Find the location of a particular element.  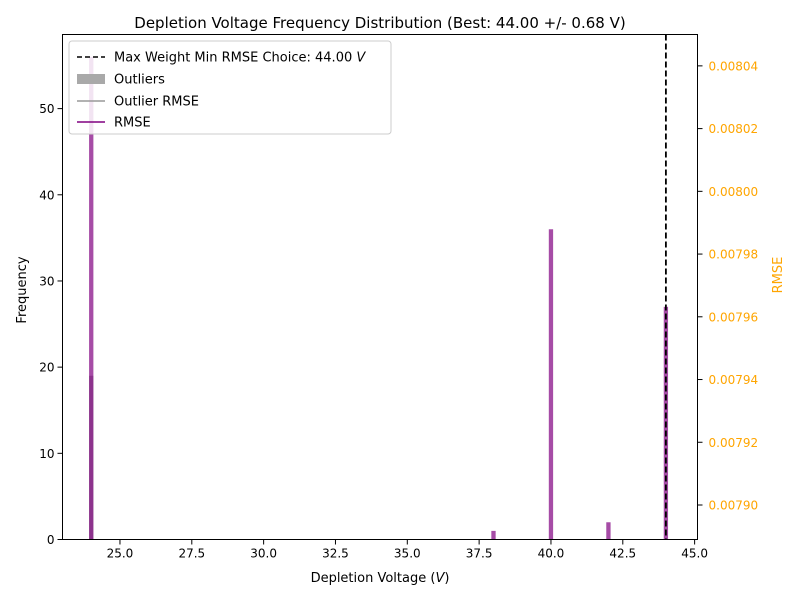

legend-outliers-swatch is located at coordinates (91, 79).